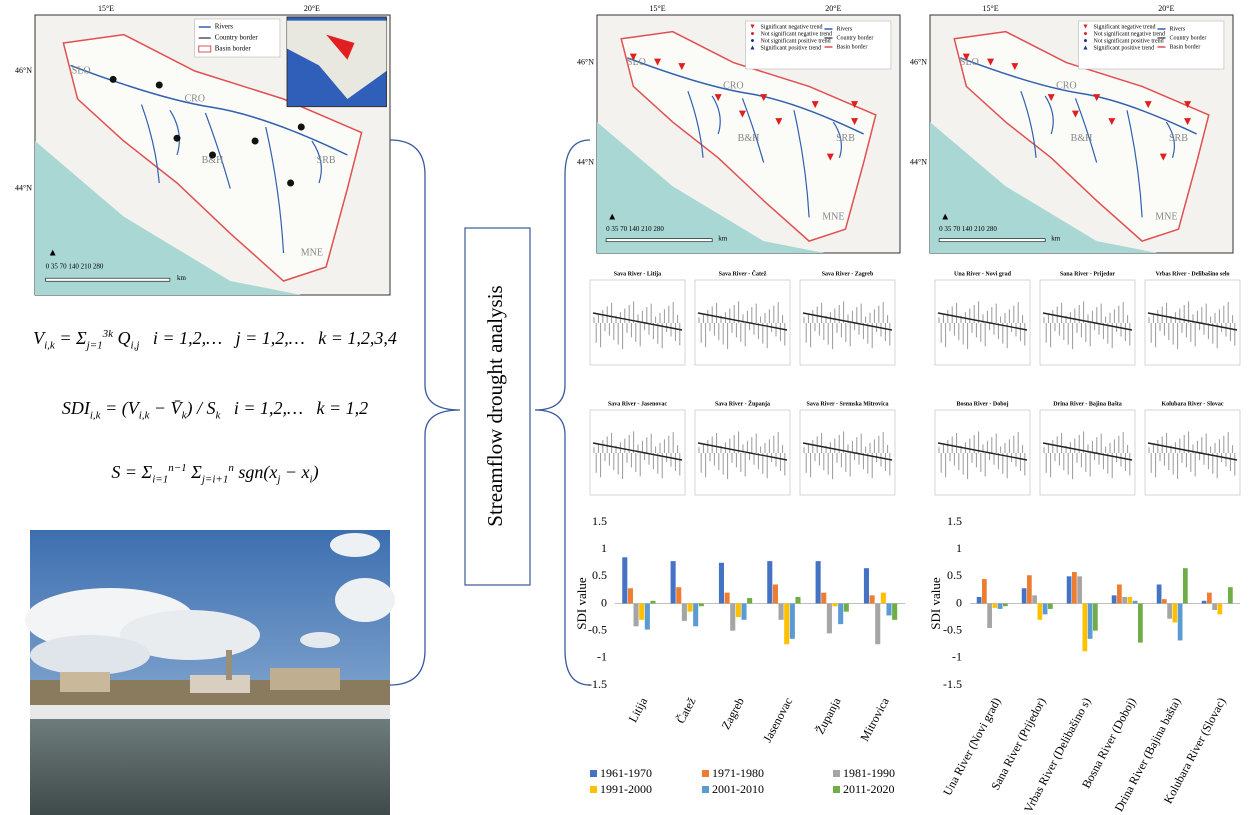 The image size is (1249, 815). I want to click on region-label: CRO, so click(733, 86).